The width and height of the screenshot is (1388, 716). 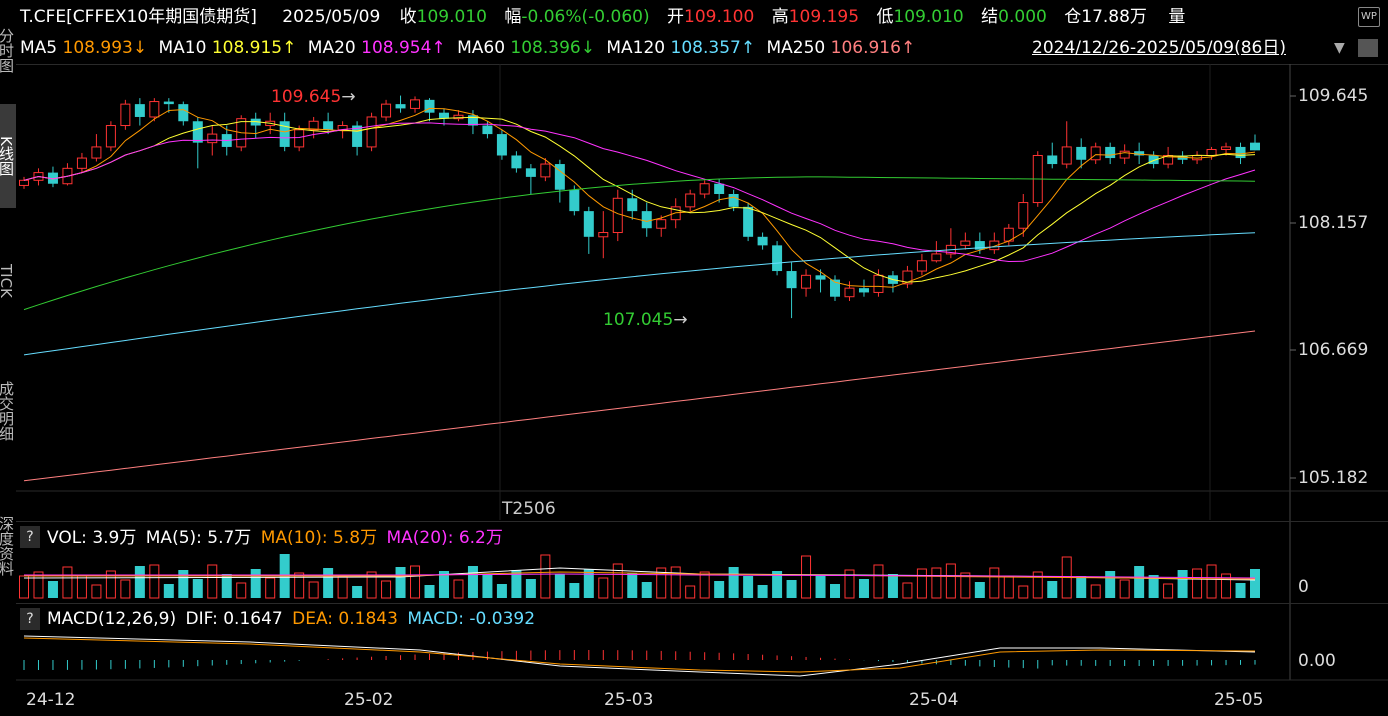 I want to click on close-value: 109.010, so click(x=451, y=17).